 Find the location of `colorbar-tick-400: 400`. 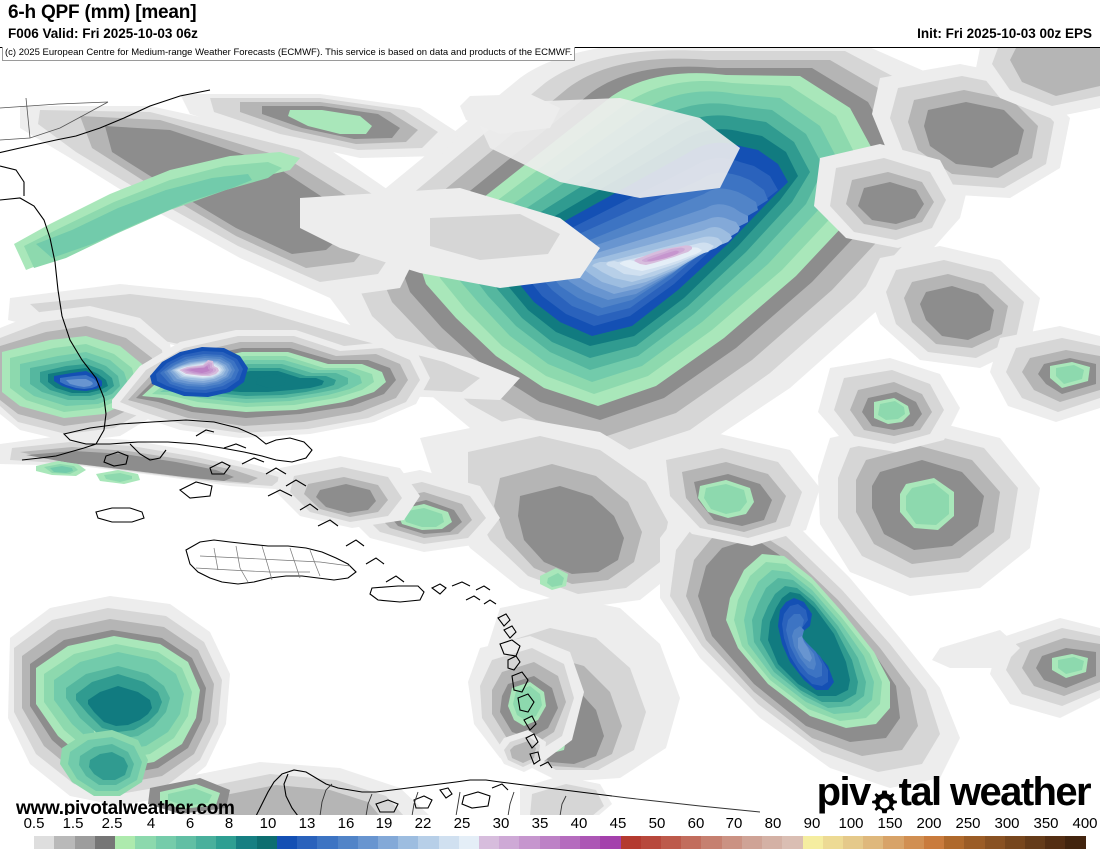

colorbar-tick-400: 400 is located at coordinates (1085, 823).